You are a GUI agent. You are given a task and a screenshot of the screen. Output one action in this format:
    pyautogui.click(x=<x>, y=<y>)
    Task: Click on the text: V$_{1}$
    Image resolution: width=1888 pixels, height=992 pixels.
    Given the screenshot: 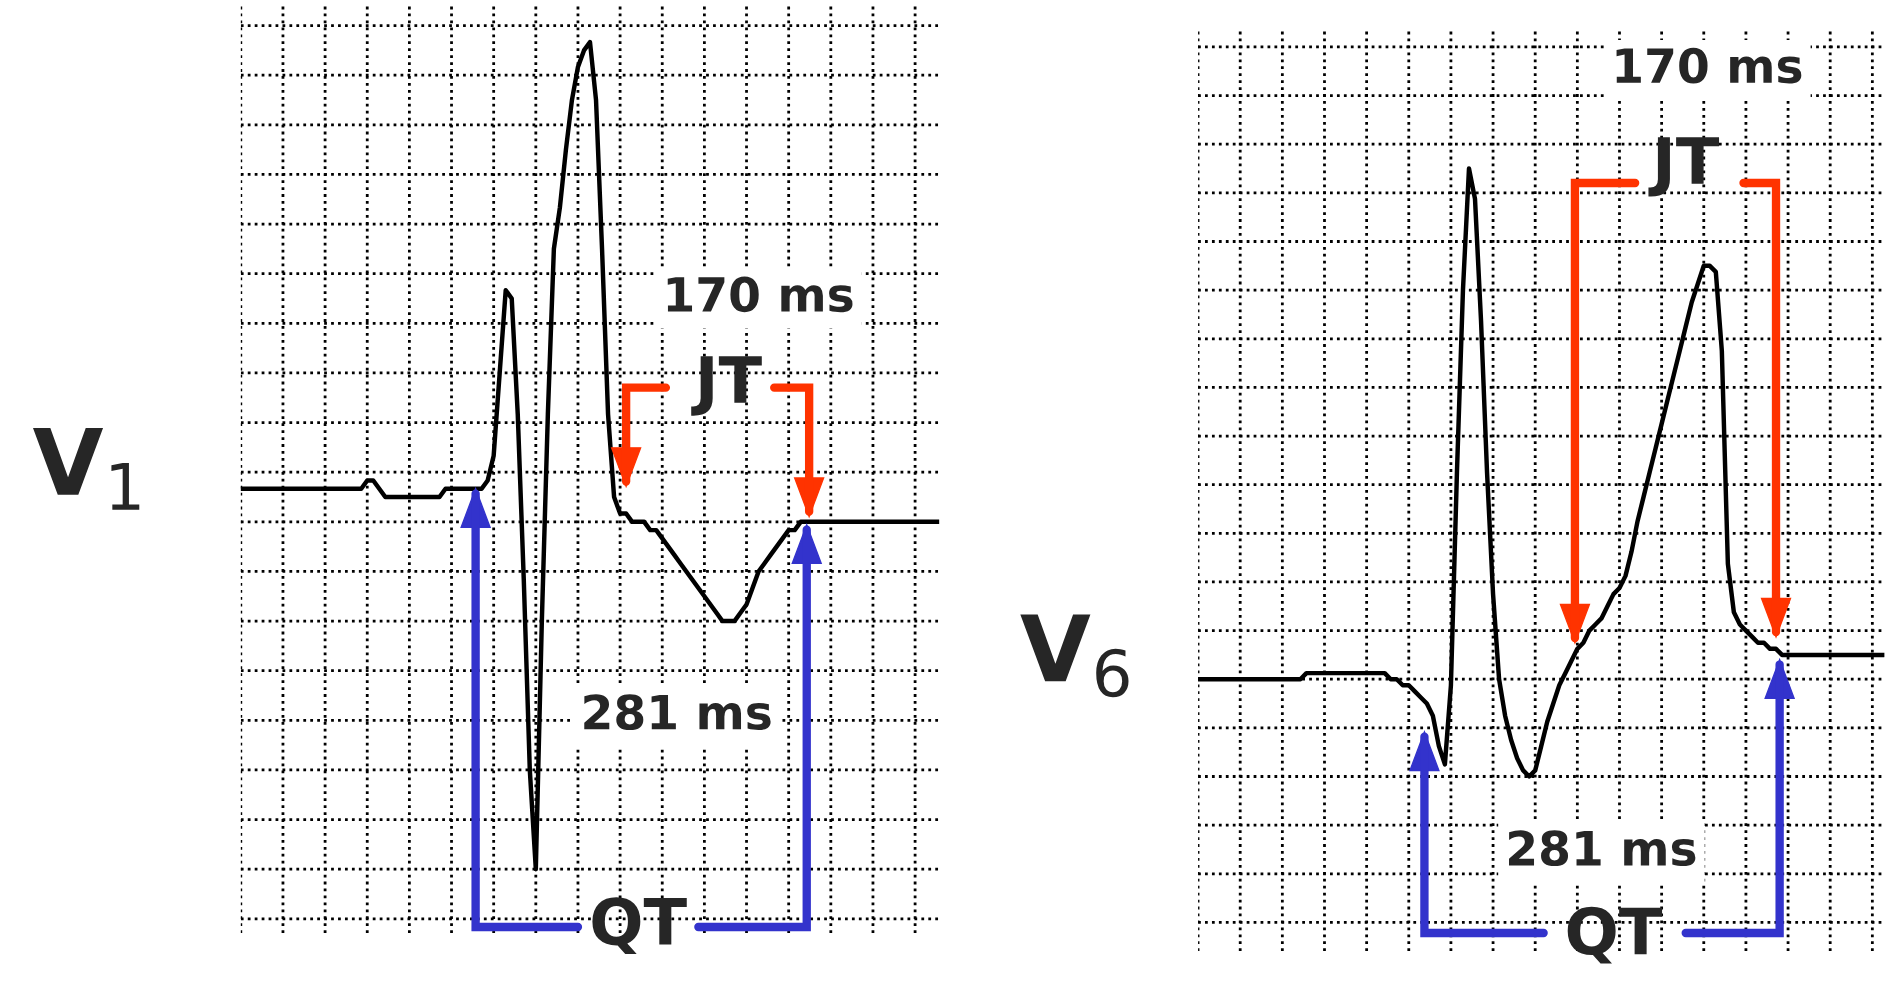 What is the action you would take?
    pyautogui.click(x=86, y=468)
    